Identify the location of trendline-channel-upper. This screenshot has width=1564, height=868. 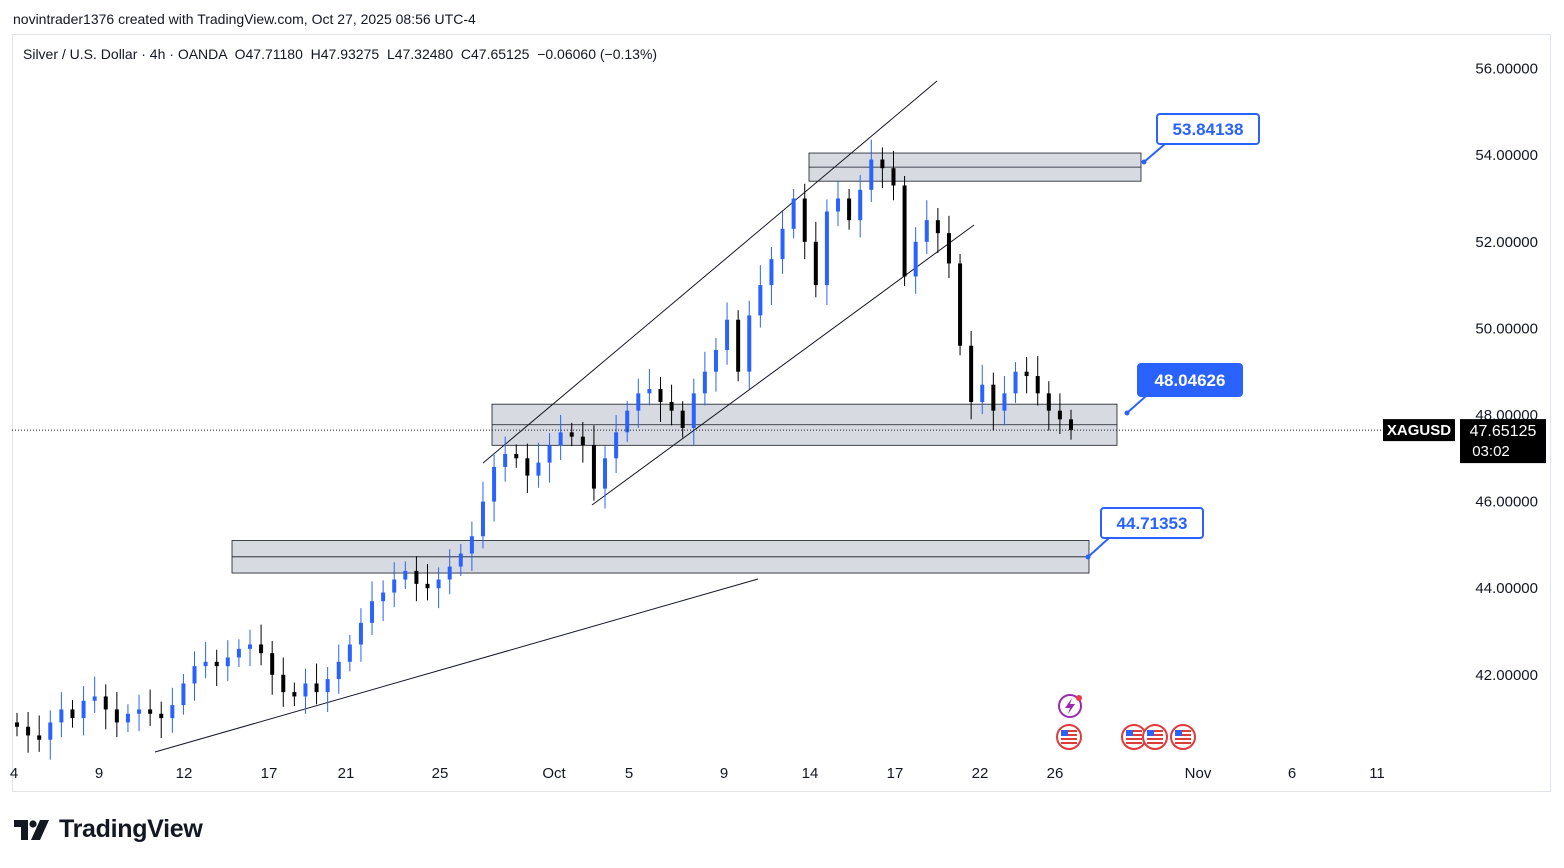
(710, 272).